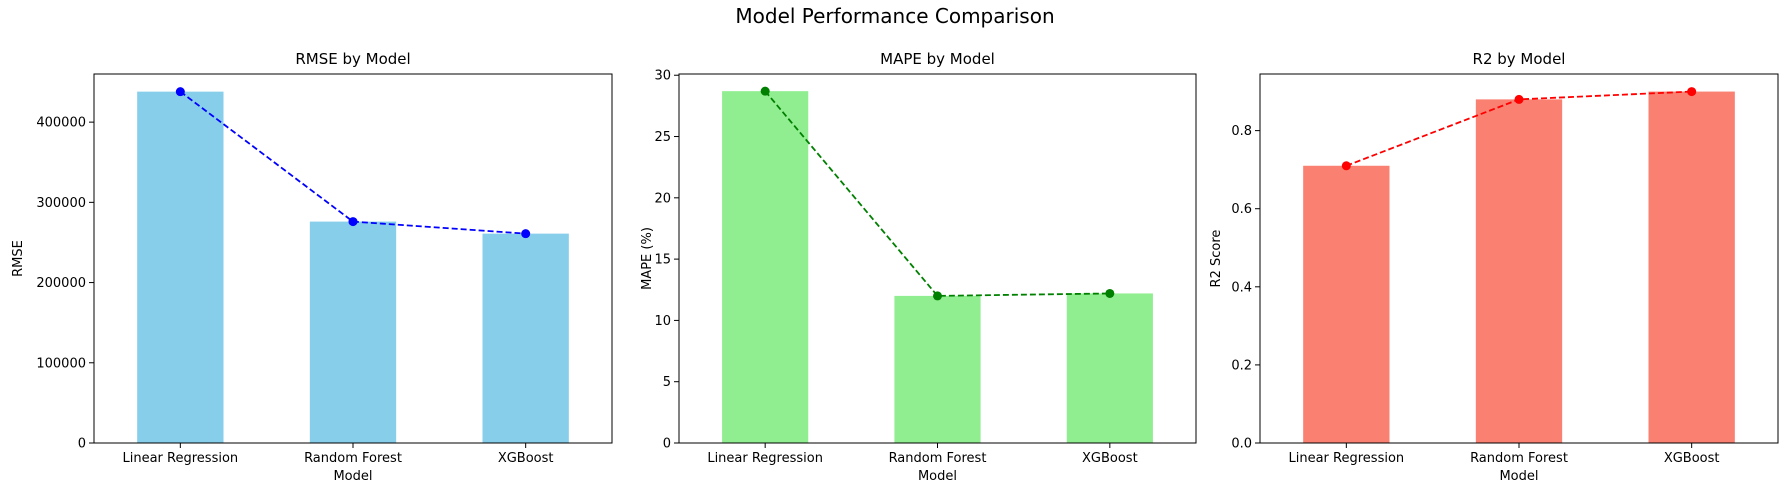  Describe the element at coordinates (937, 59) in the screenshot. I see `chart-title: MAPE by Model` at that location.